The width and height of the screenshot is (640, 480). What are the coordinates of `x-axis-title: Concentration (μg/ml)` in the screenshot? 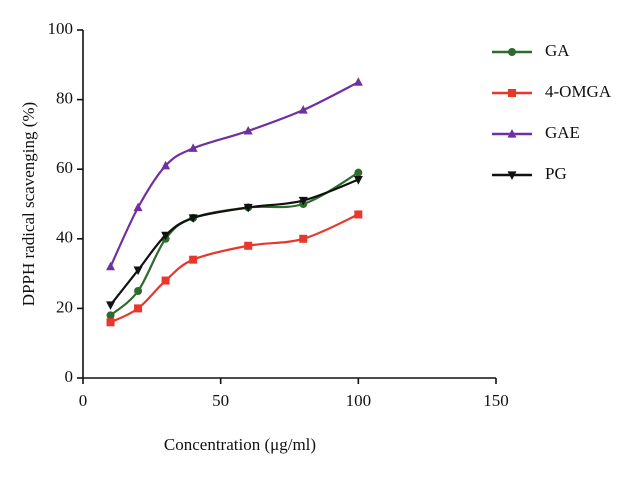 It's located at (240, 444).